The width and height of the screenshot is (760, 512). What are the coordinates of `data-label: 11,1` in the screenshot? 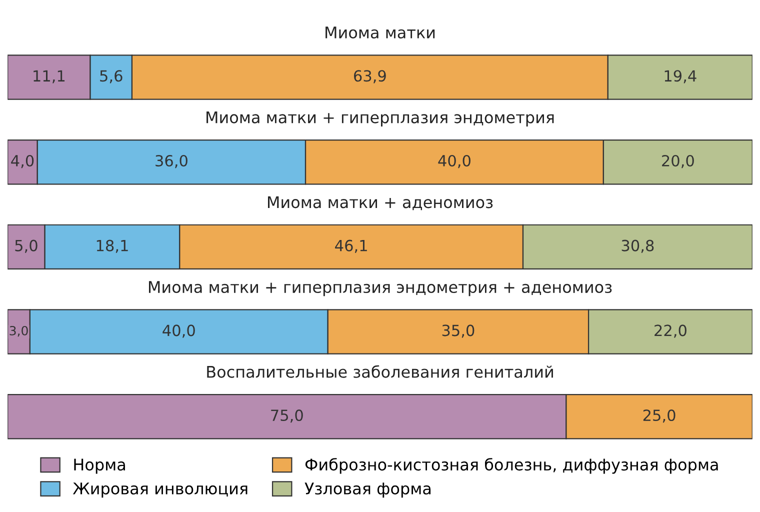 It's located at (49, 77).